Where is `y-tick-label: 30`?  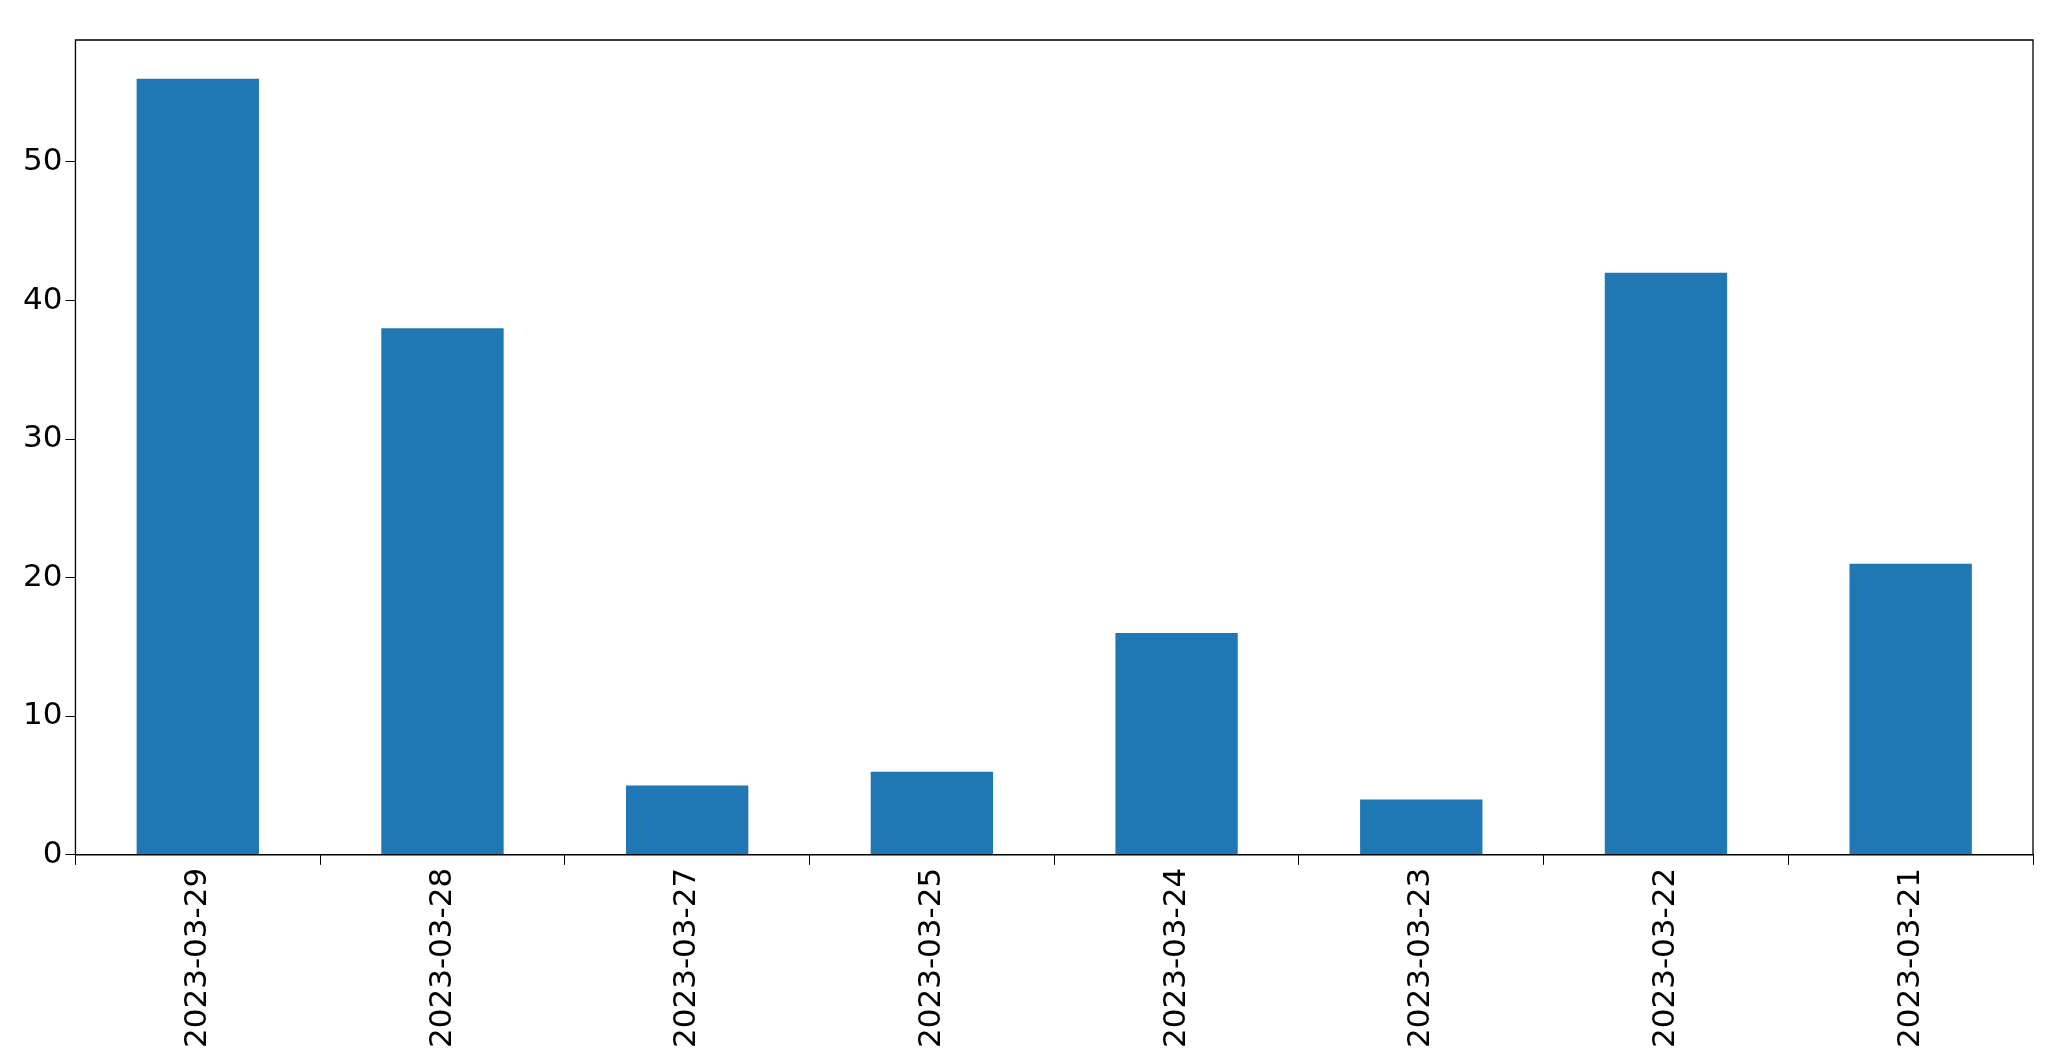 y-tick-label: 30 is located at coordinates (42, 436).